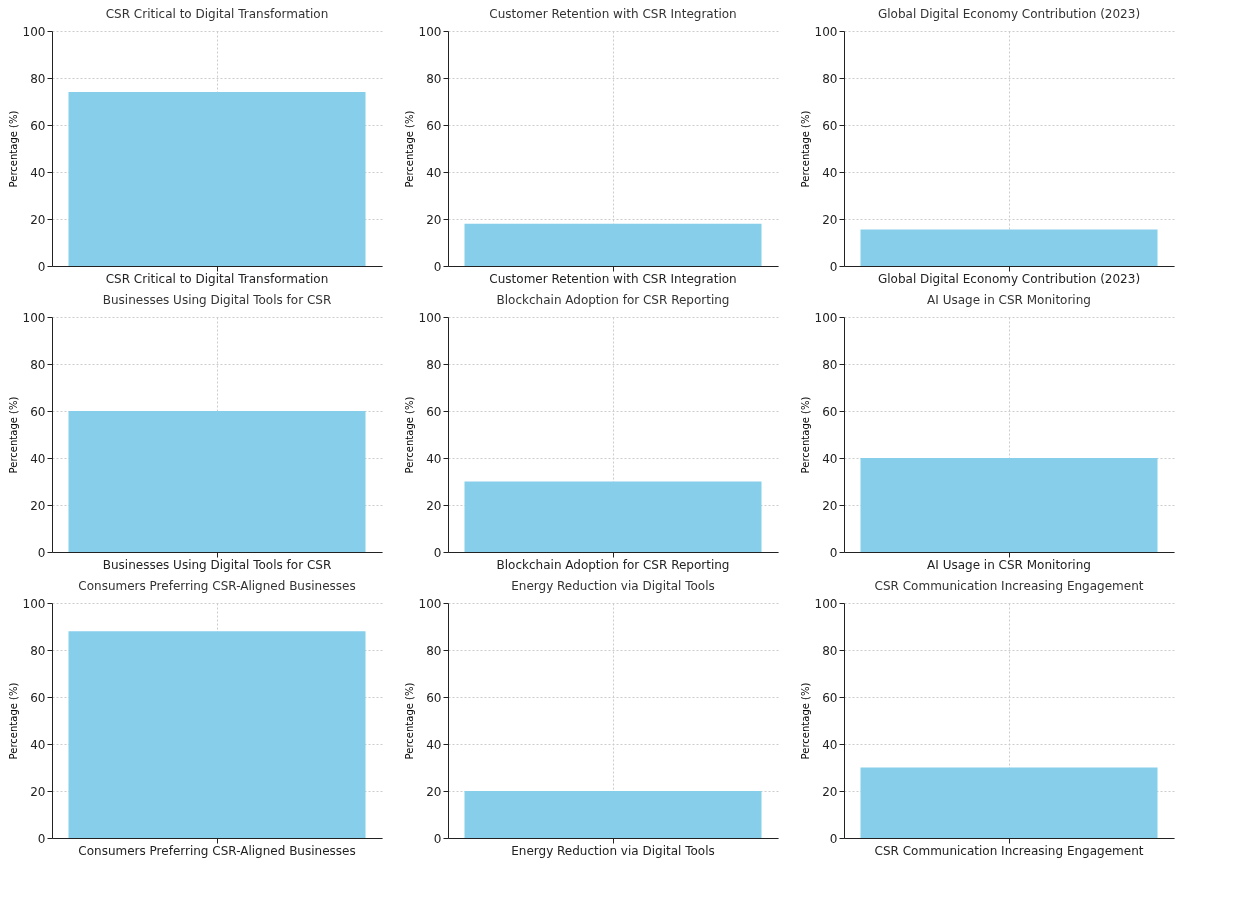 The height and width of the screenshot is (917, 1244). Describe the element at coordinates (1009, 278) in the screenshot. I see `x-tick-label: Global Digital Economy Contribution (2023)` at that location.